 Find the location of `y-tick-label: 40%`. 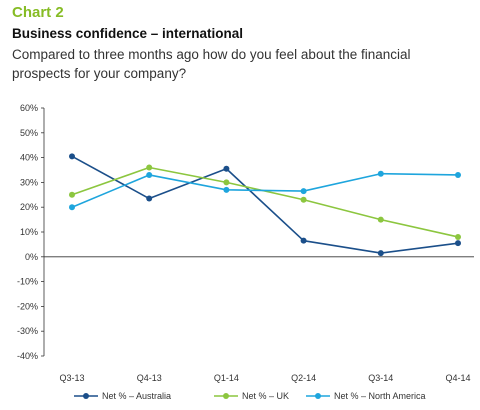

y-tick-label: 40% is located at coordinates (29, 158).